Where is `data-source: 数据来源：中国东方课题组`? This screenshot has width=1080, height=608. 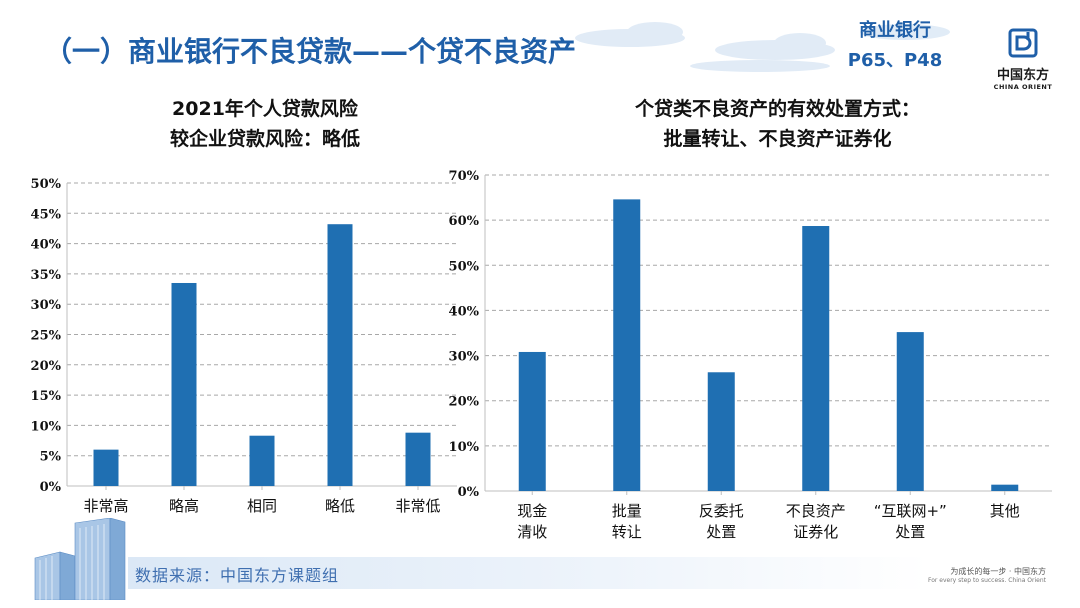 data-source: 数据来源：中国东方课题组 is located at coordinates (237, 575).